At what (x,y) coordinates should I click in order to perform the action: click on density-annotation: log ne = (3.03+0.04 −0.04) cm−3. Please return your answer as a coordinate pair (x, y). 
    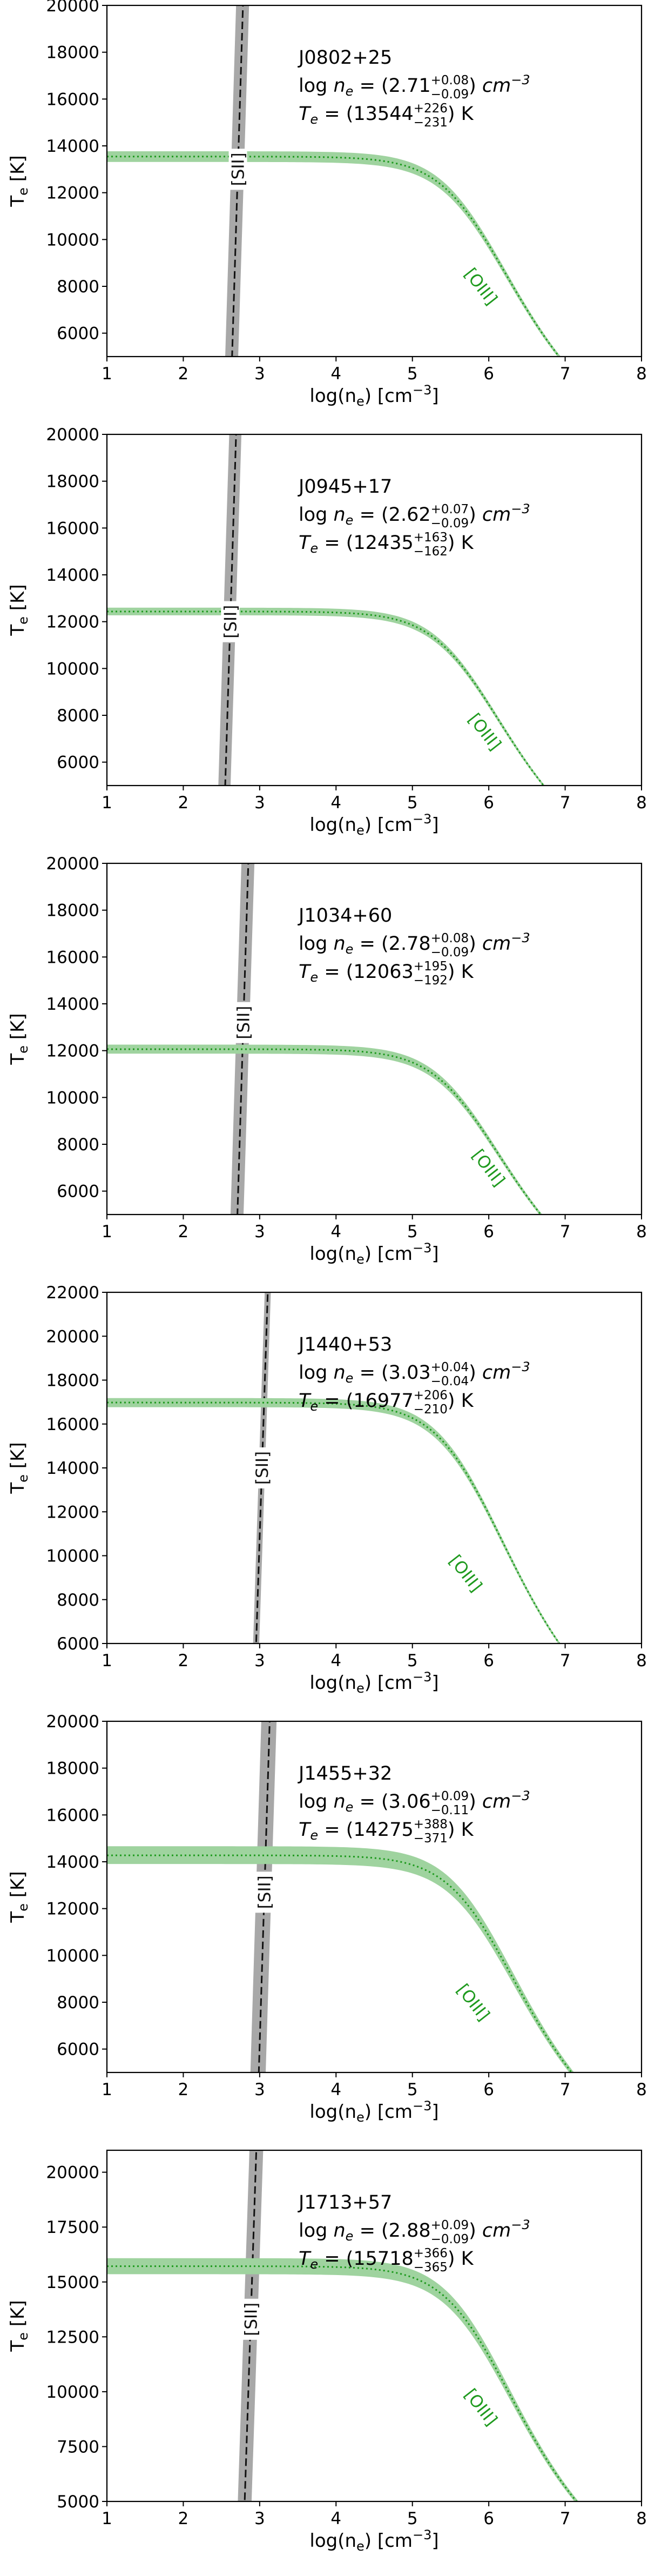
    Looking at the image, I should click on (415, 1373).